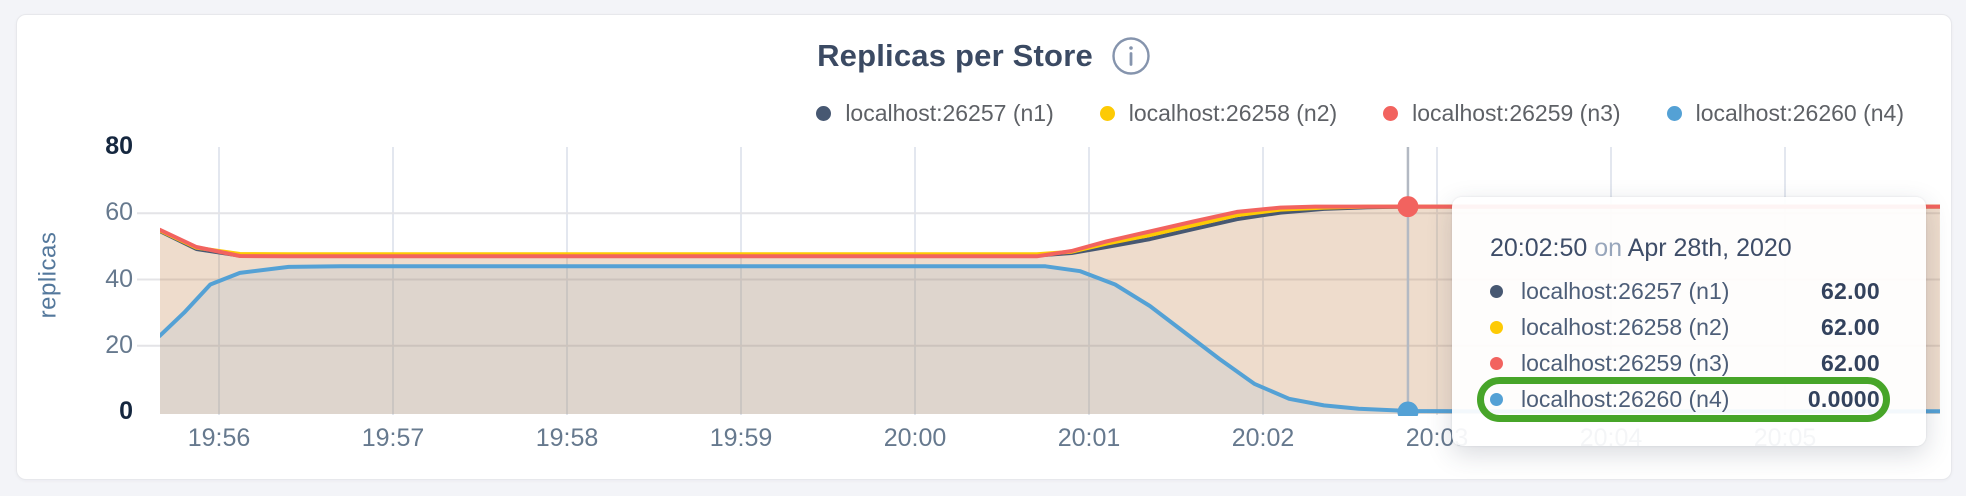 Image resolution: width=1966 pixels, height=496 pixels. Describe the element at coordinates (1799, 113) in the screenshot. I see `legend-item-label: localhost:26260 (n4)` at that location.